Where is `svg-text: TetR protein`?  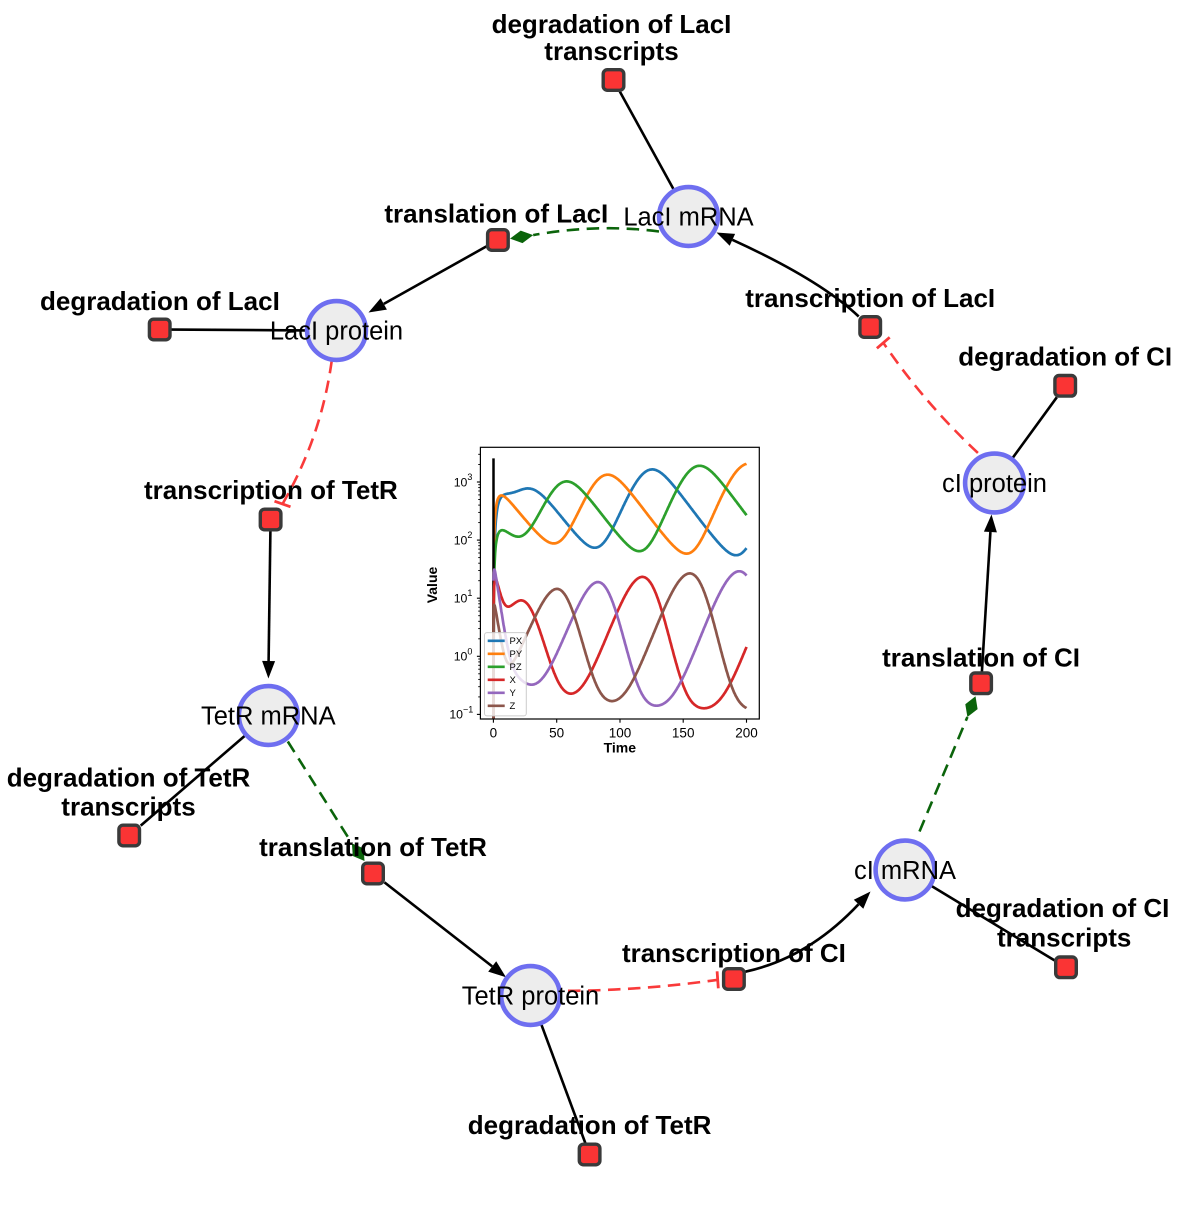 svg-text: TetR protein is located at coordinates (531, 997).